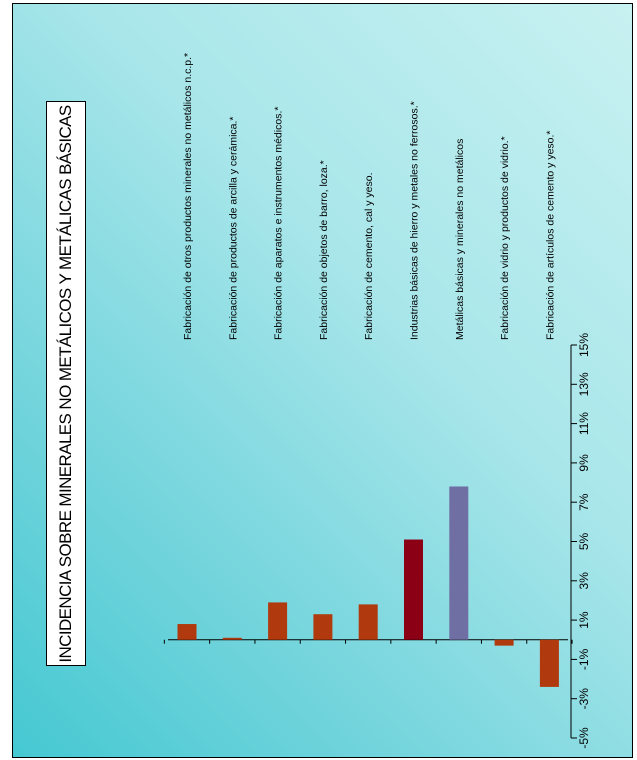  Describe the element at coordinates (369, 257) in the screenshot. I see `category-label: Fabricación de cemento, cal y yeso.` at that location.